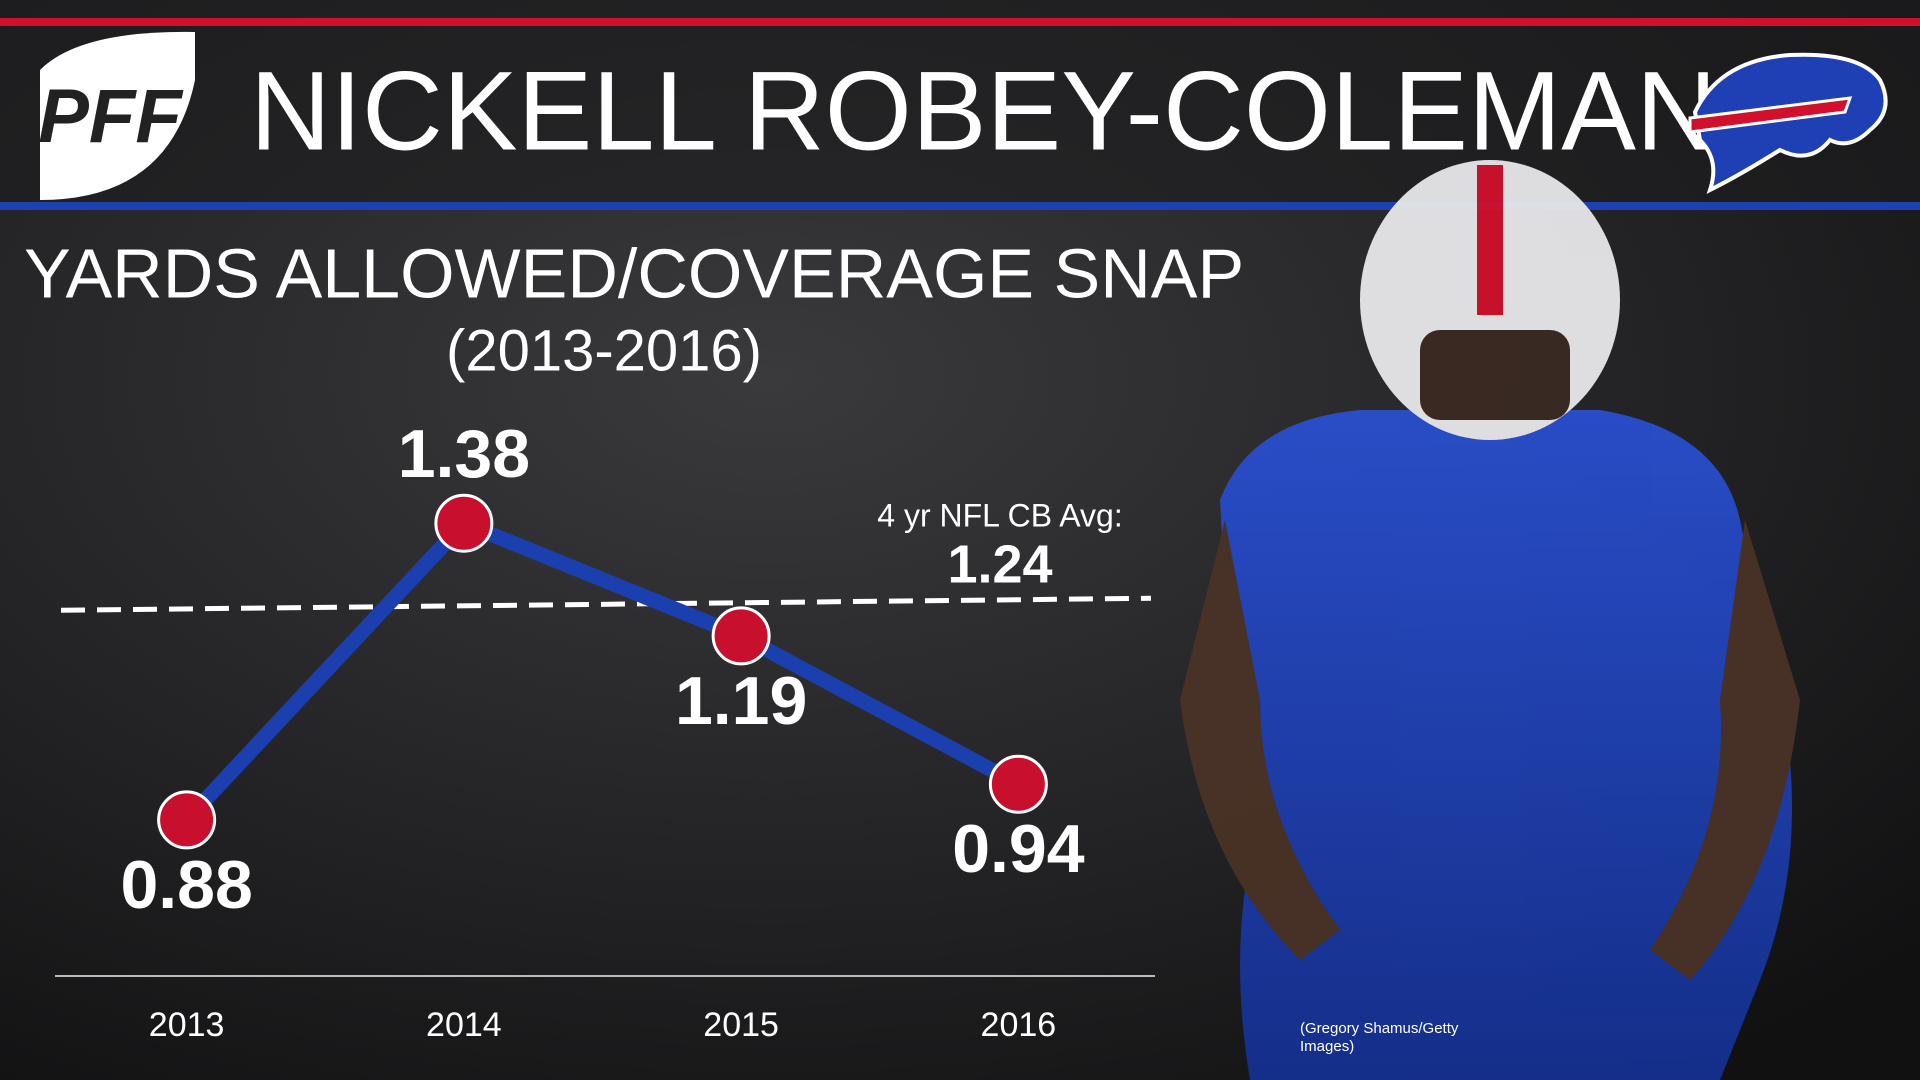 This screenshot has height=1080, width=1920. I want to click on top-red-rule, so click(960, 22).